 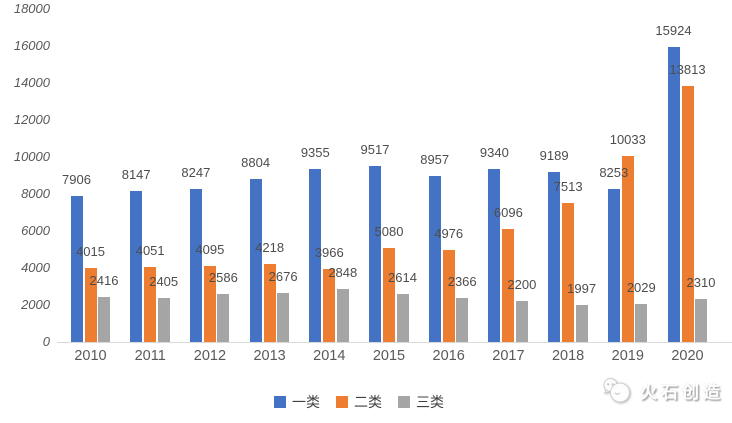 I want to click on y-tick-label: 6000, so click(x=35, y=230).